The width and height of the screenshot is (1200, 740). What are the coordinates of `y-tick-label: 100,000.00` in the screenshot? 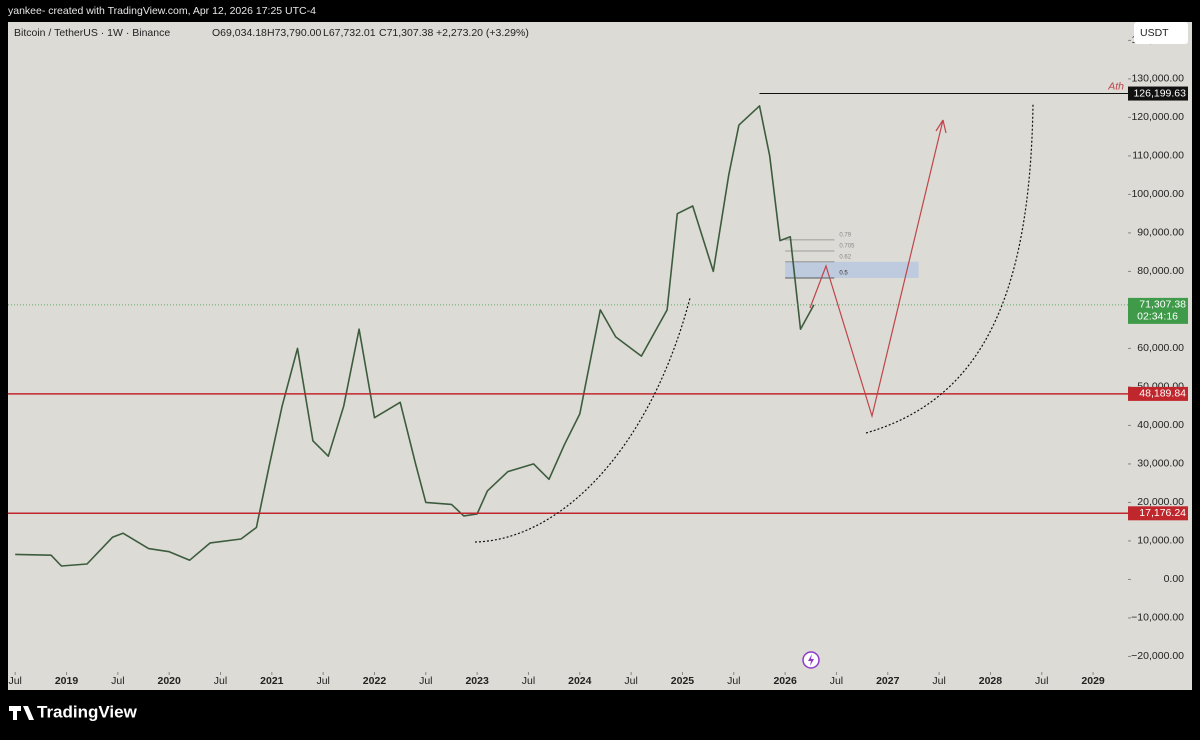 It's located at (1157, 194).